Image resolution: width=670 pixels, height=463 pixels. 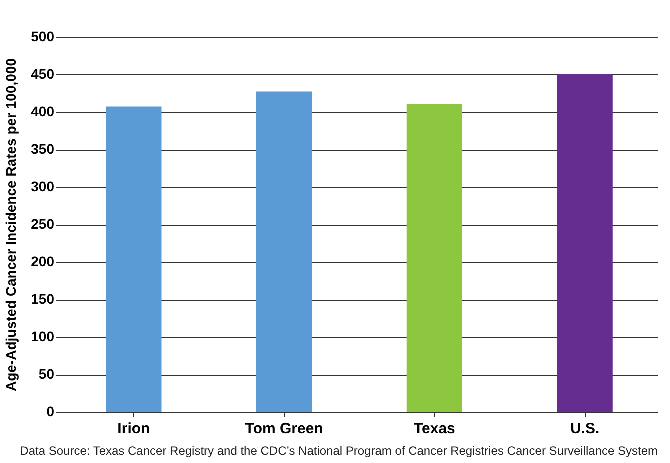 I want to click on source-note: Data Source: Texas Cancer Registry and the CDC’s National Program of Cancer Registries Cancer Surveillance System, so click(x=339, y=451).